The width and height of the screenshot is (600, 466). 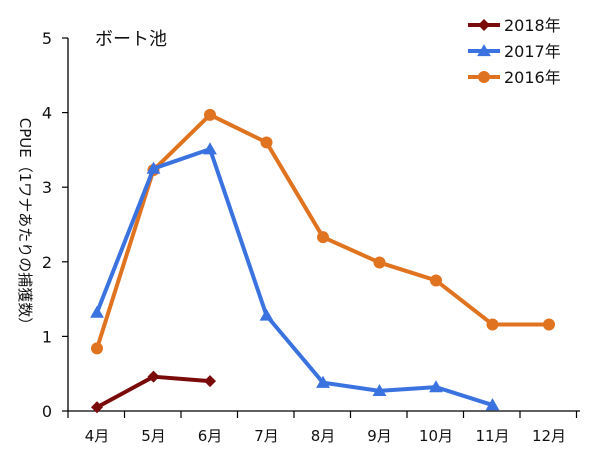 What do you see at coordinates (532, 25) in the screenshot?
I see `legend-label: 2018年` at bounding box center [532, 25].